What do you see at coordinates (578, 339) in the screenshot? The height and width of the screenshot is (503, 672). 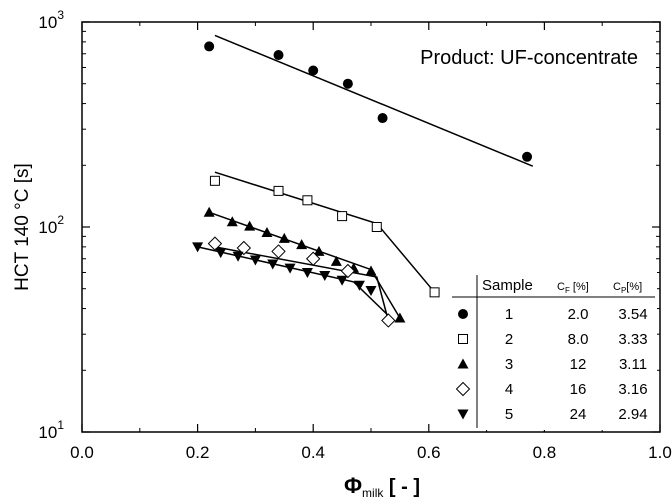 I see `legend-cf-value: 8.0` at bounding box center [578, 339].